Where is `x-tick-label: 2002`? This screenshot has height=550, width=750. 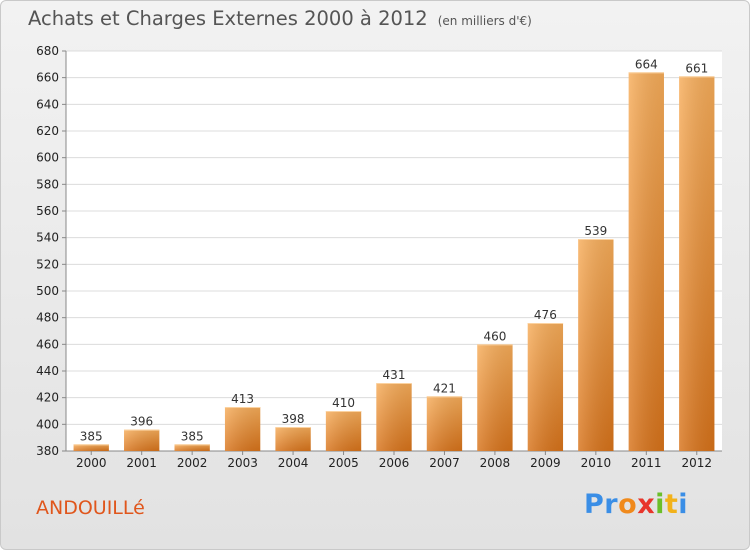 x-tick-label: 2002 is located at coordinates (192, 463).